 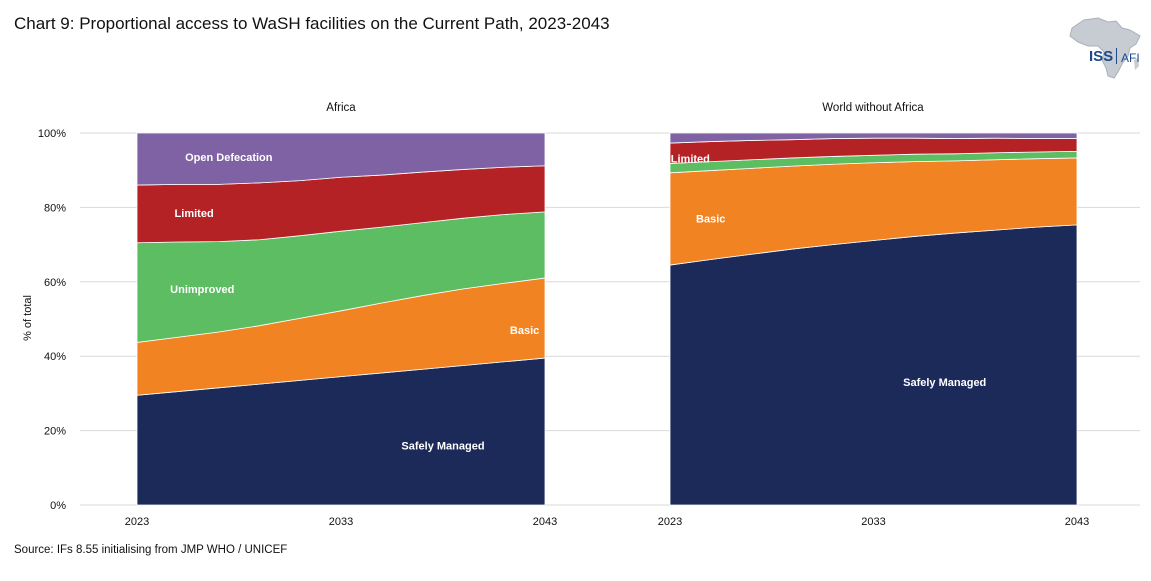 I want to click on logo-separator, so click(x=1116, y=56).